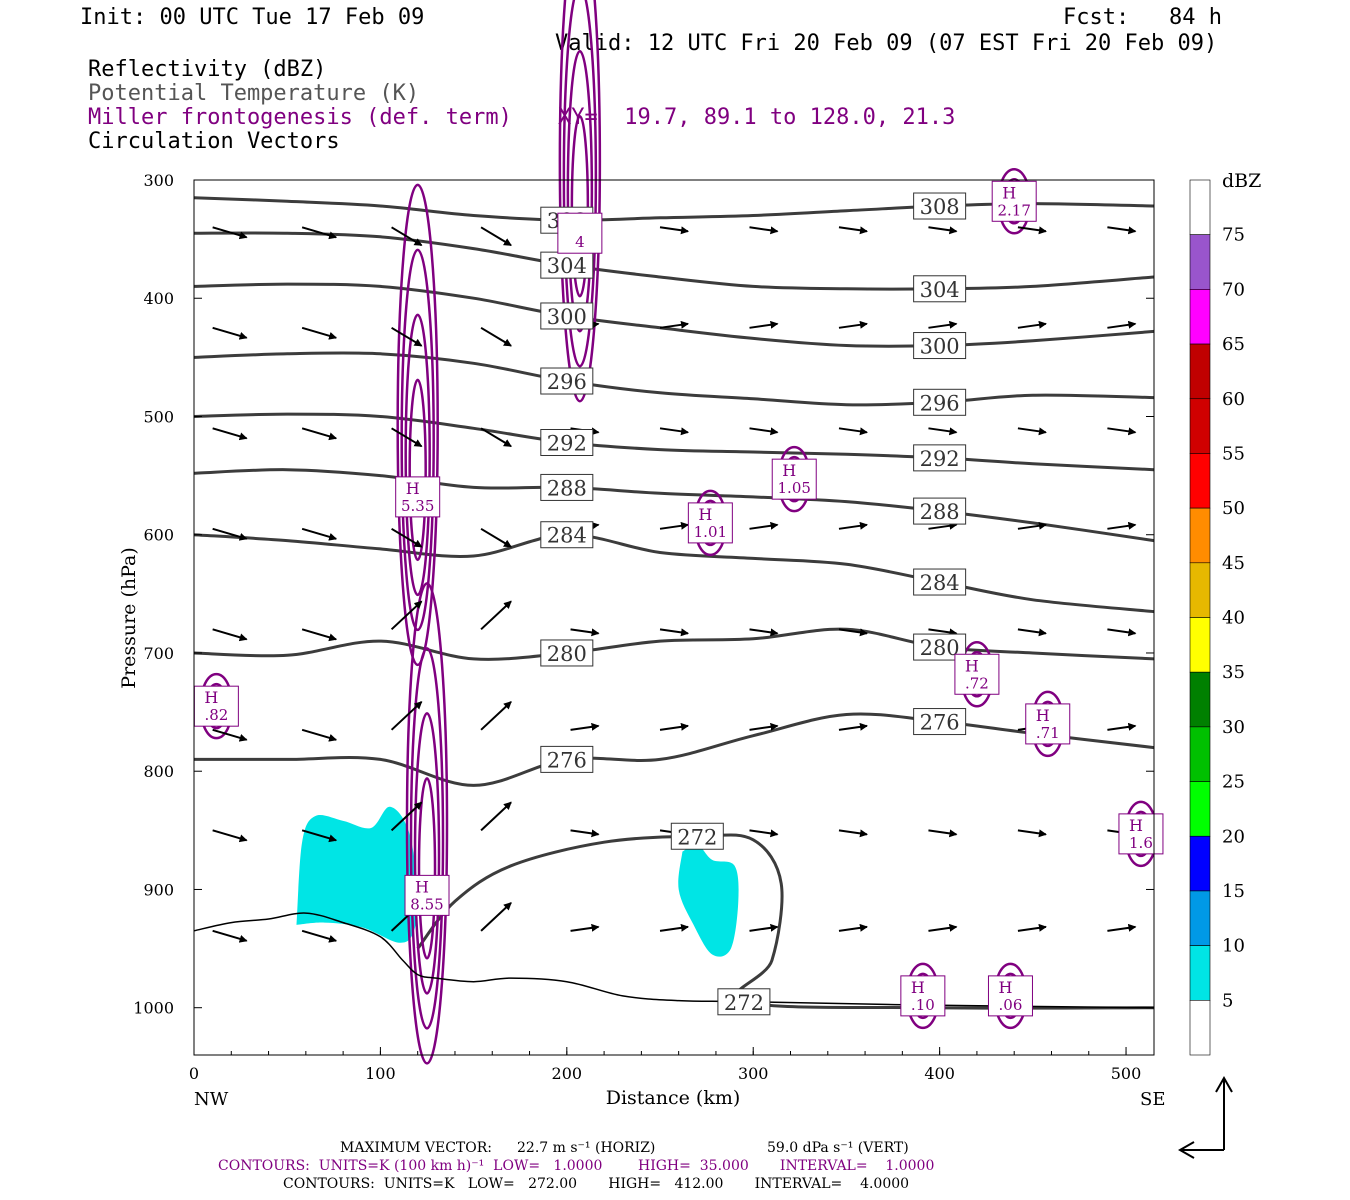  Describe the element at coordinates (1233, 672) in the screenshot. I see `colorbar-level-label: 35` at that location.